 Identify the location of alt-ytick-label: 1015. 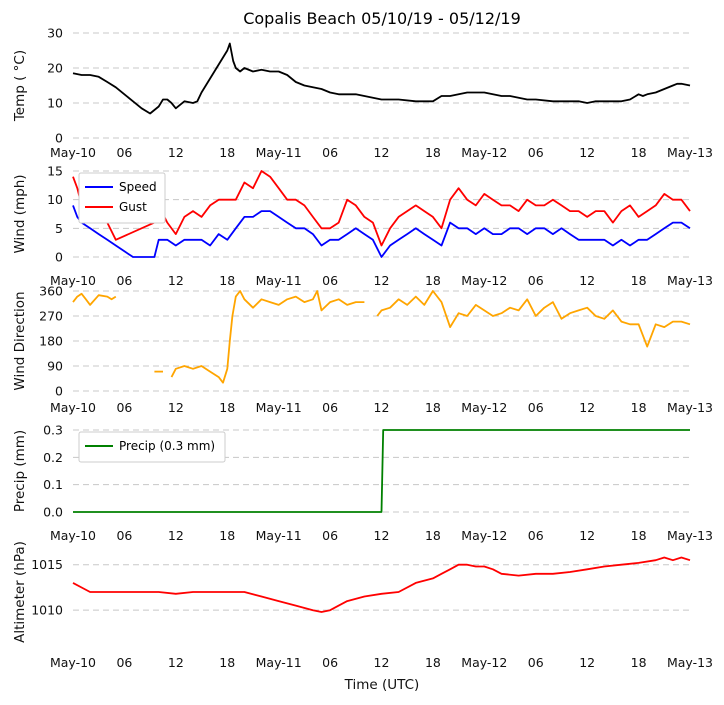
(47, 564).